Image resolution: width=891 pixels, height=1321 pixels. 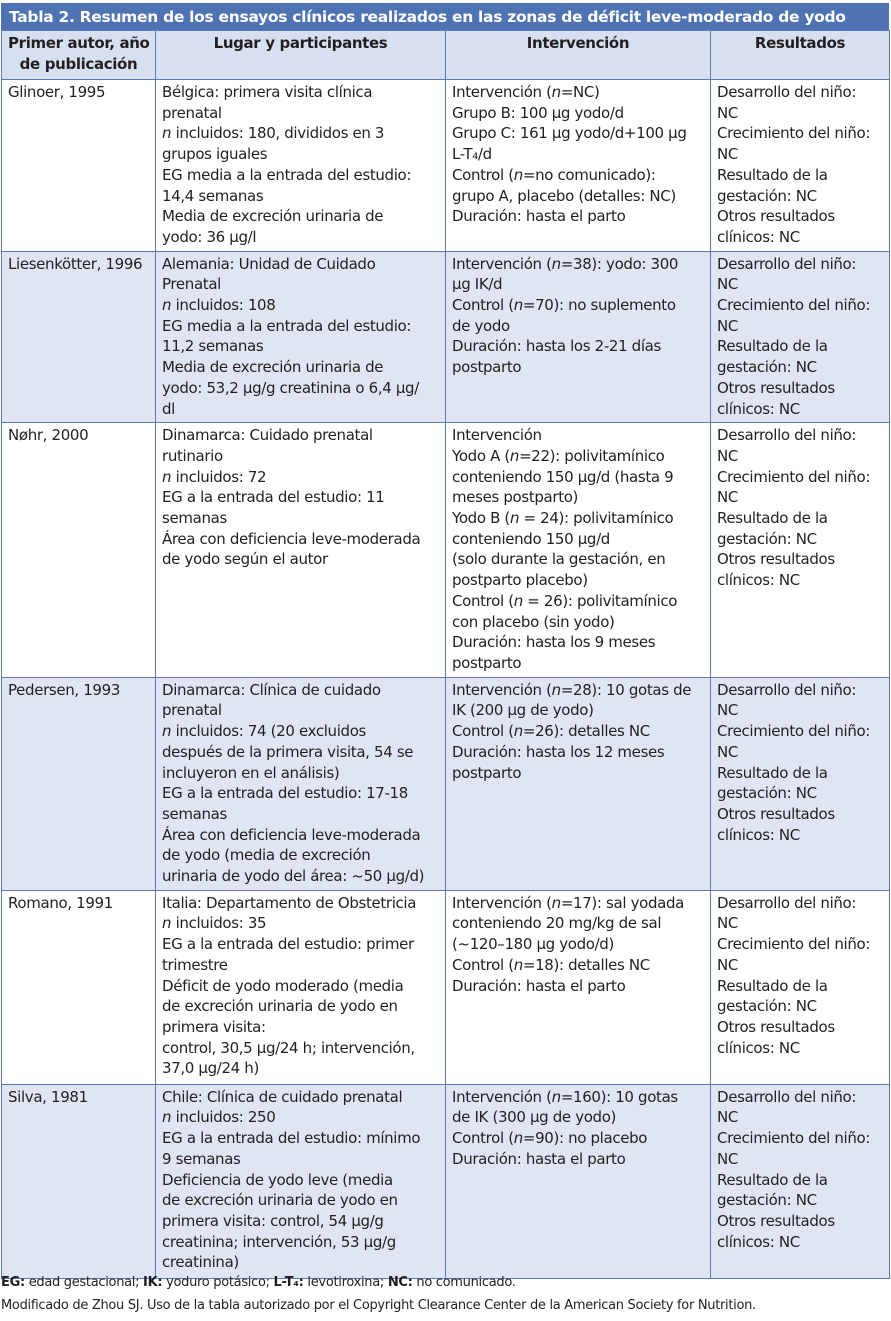 What do you see at coordinates (563, 476) in the screenshot?
I see `cell-line: conteniendo 150 µg/d (hasta 9` at bounding box center [563, 476].